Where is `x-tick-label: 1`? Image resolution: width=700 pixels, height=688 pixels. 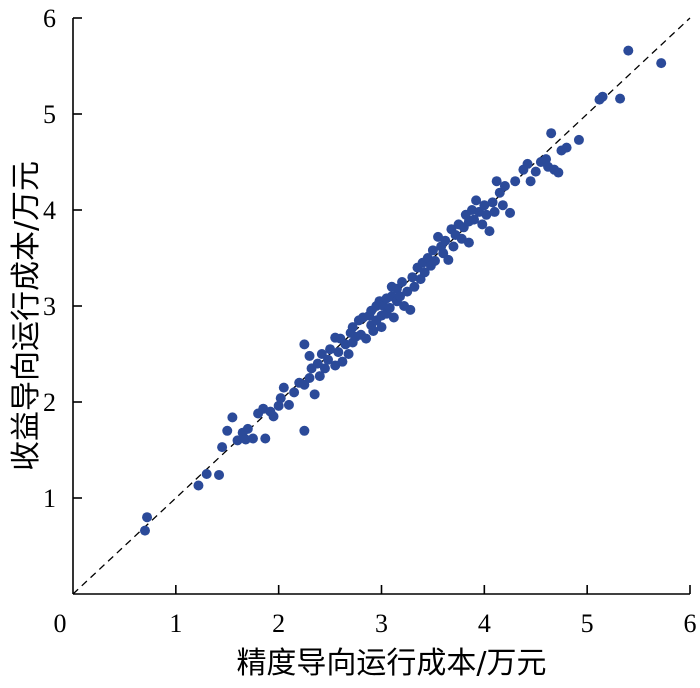
x-tick-label: 1 is located at coordinates (175, 623).